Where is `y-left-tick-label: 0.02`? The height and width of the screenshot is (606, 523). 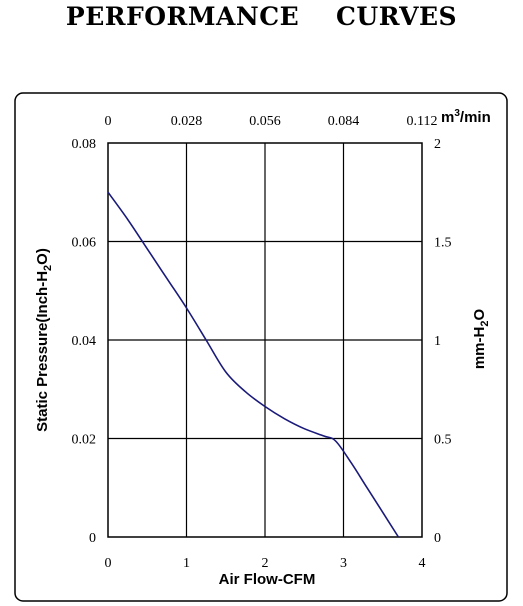
y-left-tick-label: 0.02 is located at coordinates (84, 440).